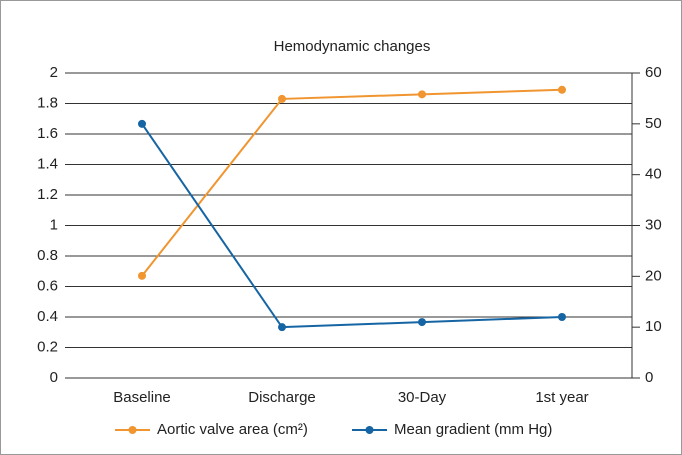  Describe the element at coordinates (422, 397) in the screenshot. I see `x-tick-label: 30-Day` at that location.